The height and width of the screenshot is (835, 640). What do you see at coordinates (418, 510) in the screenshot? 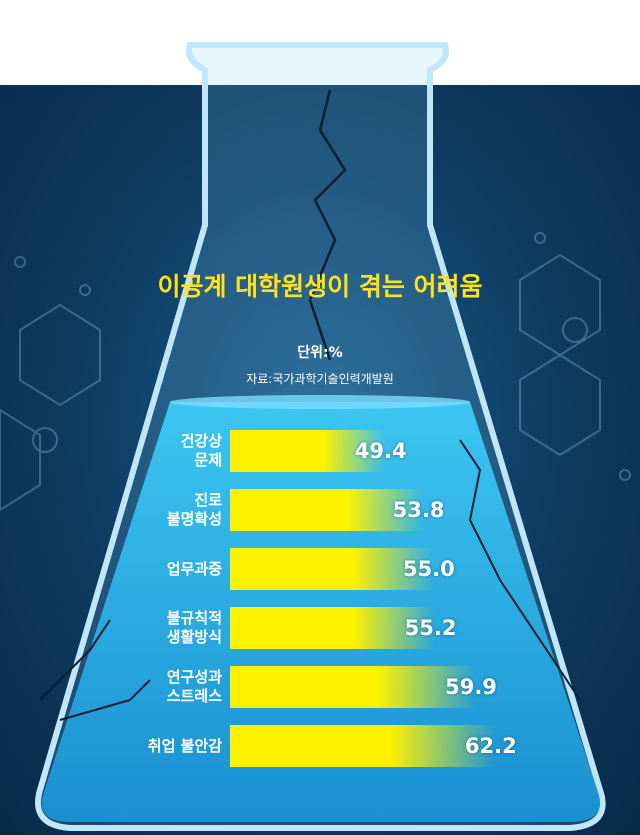
I see `value-label: 53.8` at bounding box center [418, 510].